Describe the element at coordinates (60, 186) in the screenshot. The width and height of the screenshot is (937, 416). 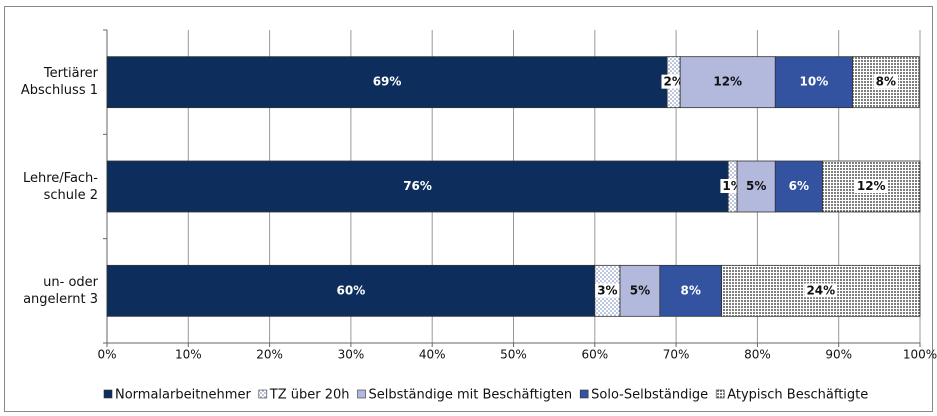
I see `y-tick-label: Lehre/Fach- schule 2` at that location.